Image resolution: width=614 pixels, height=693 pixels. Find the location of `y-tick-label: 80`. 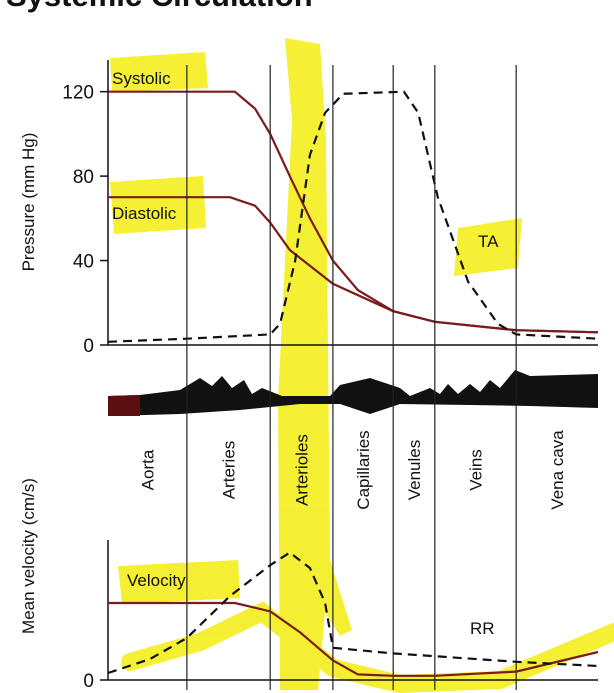

y-tick-label: 80 is located at coordinates (83, 177).